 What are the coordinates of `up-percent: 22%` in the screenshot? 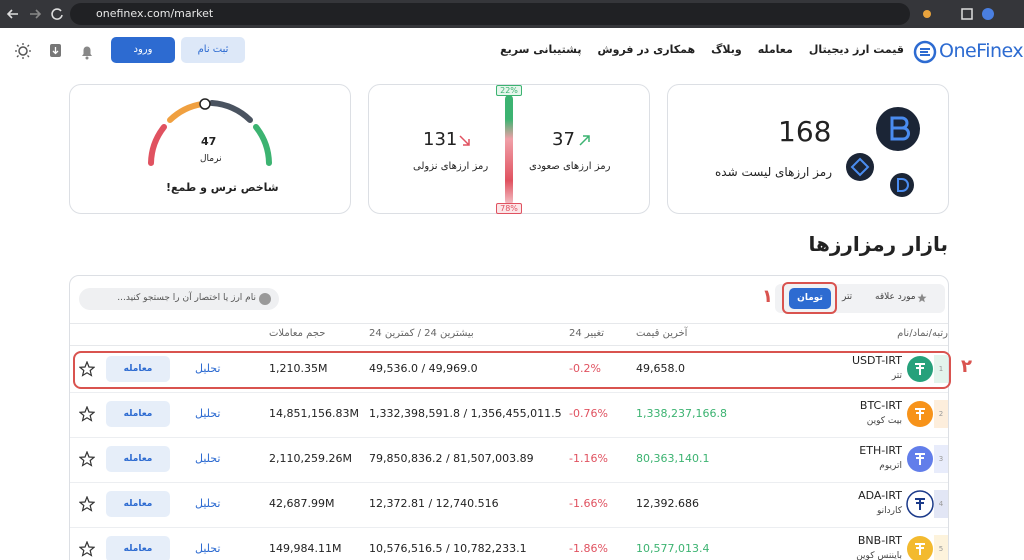 It's located at (509, 90).